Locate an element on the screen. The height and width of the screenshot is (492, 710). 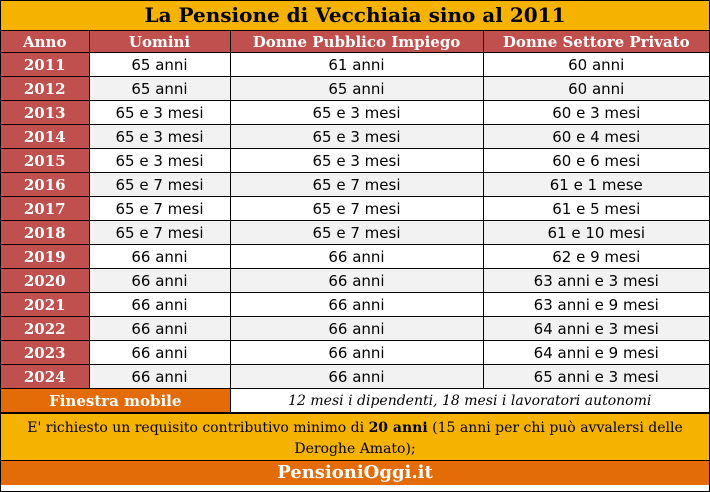
year-cell: 2016 is located at coordinates (45, 184).